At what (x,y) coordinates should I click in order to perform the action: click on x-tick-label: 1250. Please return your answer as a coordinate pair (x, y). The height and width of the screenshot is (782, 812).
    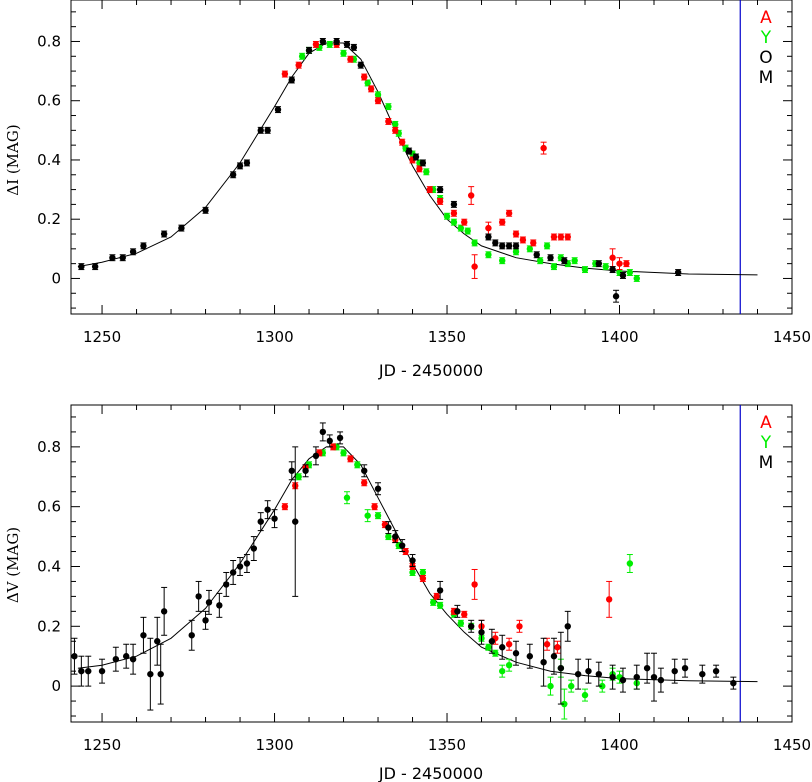
    Looking at the image, I should click on (102, 745).